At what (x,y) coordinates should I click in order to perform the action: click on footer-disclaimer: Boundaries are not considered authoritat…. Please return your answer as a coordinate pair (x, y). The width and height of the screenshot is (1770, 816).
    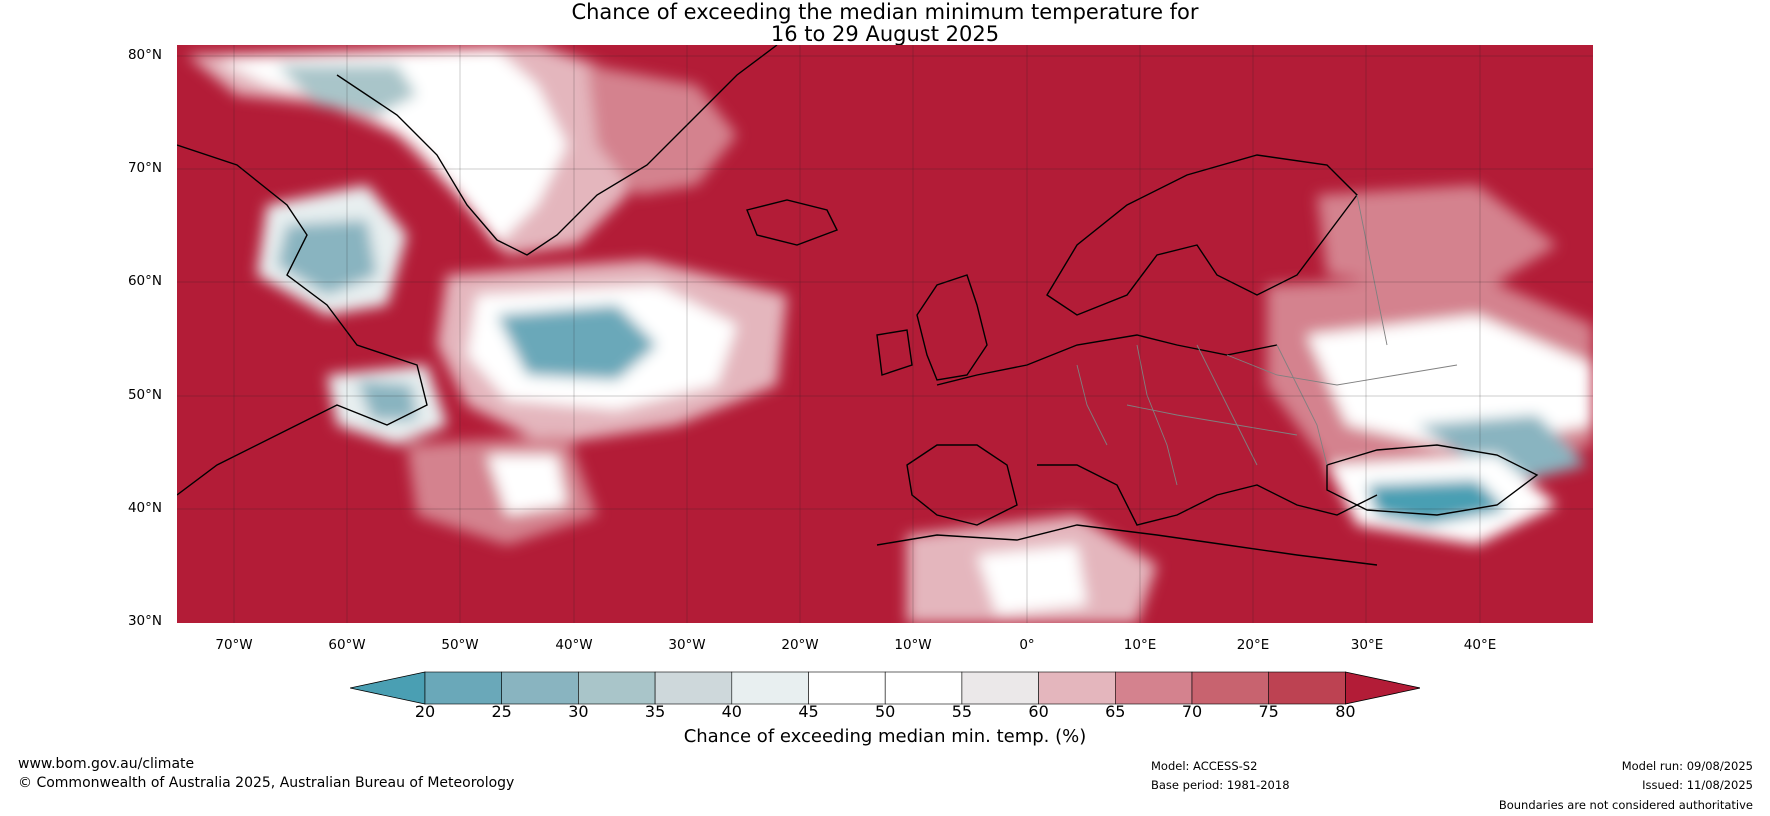
    Looking at the image, I should click on (1625, 805).